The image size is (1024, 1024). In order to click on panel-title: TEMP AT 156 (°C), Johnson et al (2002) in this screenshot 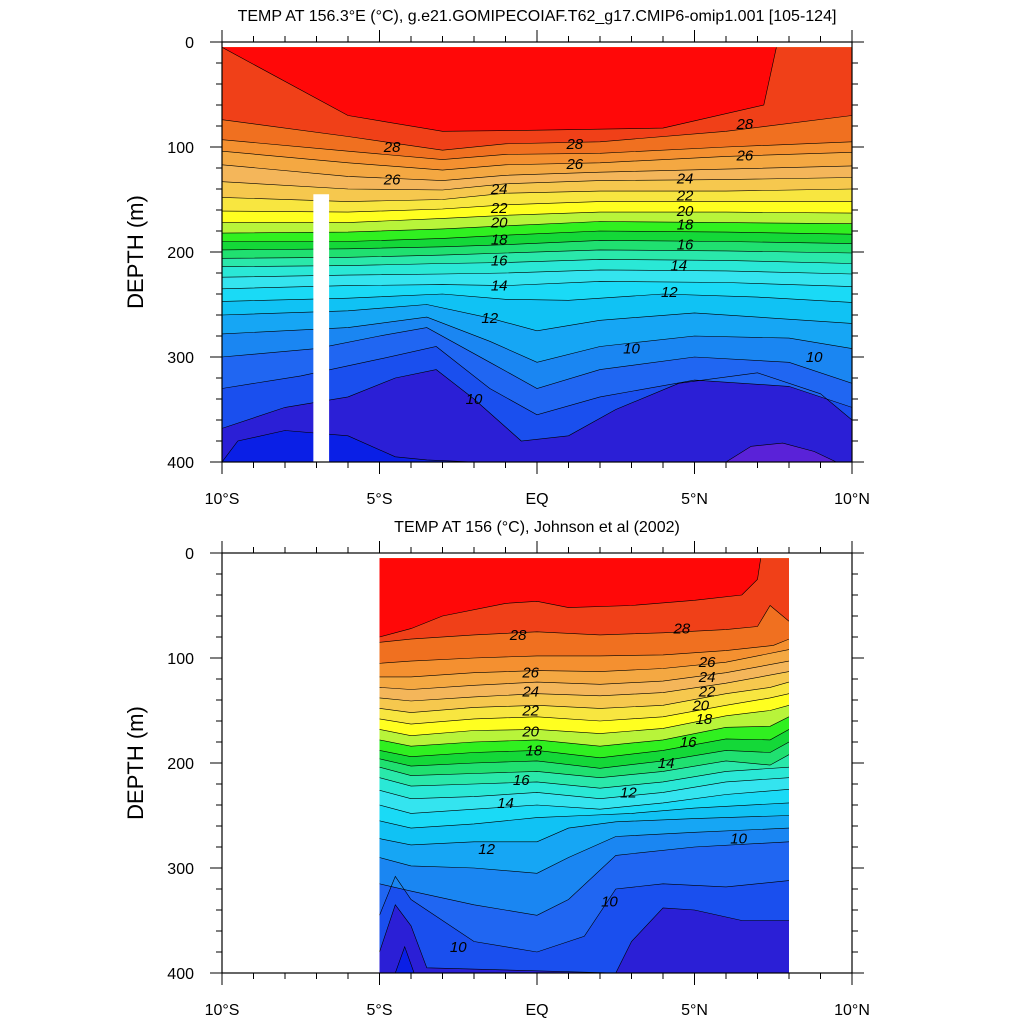, I will do `click(537, 527)`.